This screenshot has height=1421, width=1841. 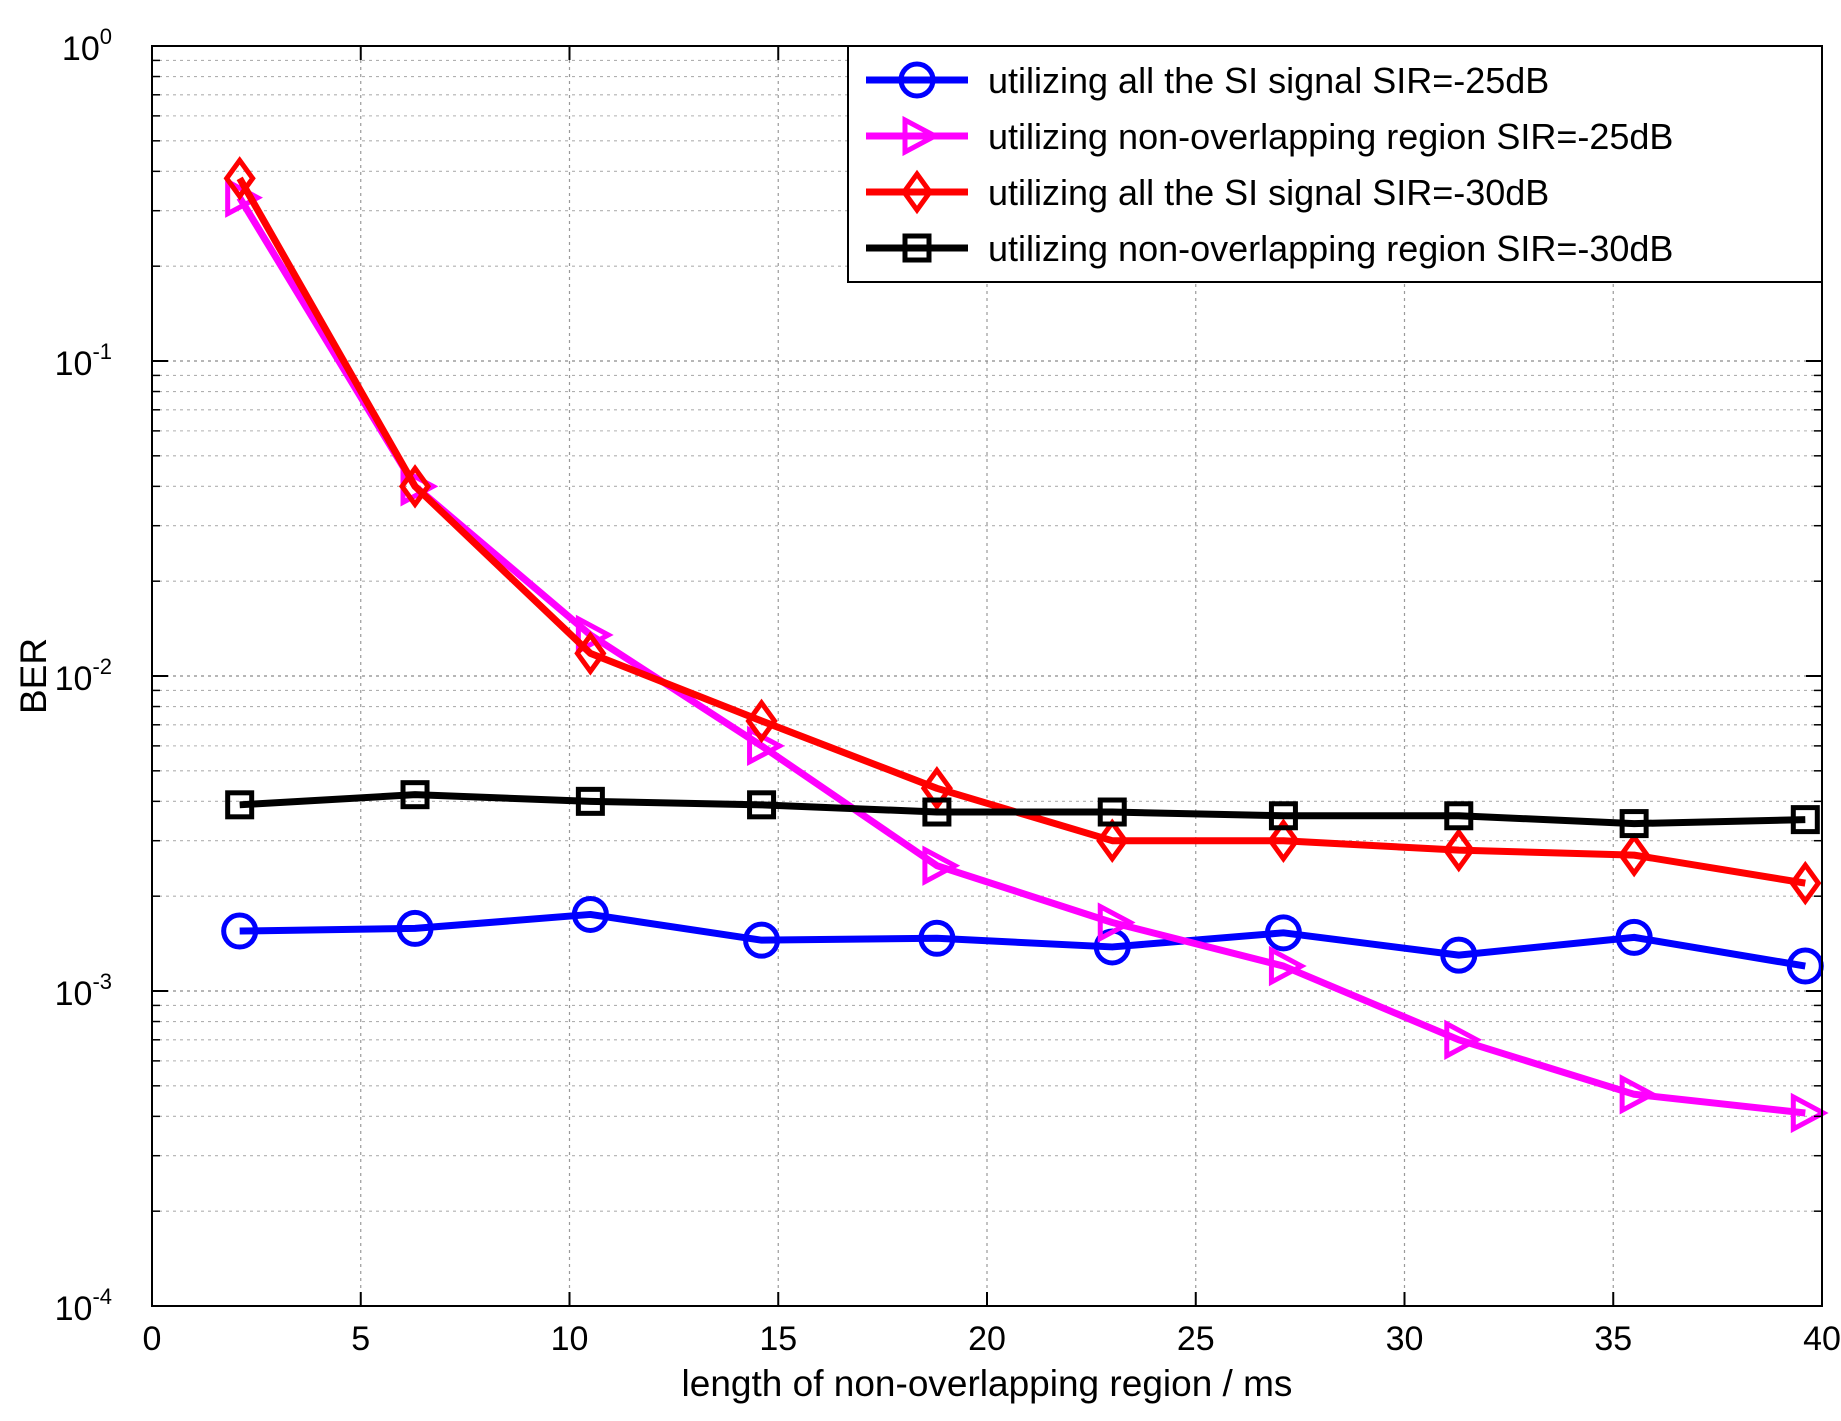 What do you see at coordinates (102, 351) in the screenshot?
I see `y-tick-exponent: -1` at bounding box center [102, 351].